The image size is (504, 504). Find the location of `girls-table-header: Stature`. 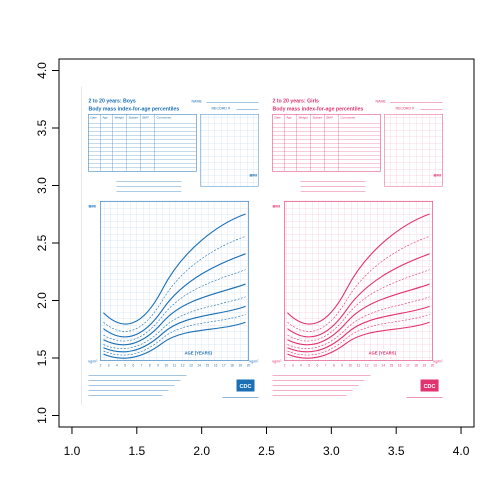

girls-table-header: Stature is located at coordinates (318, 117).